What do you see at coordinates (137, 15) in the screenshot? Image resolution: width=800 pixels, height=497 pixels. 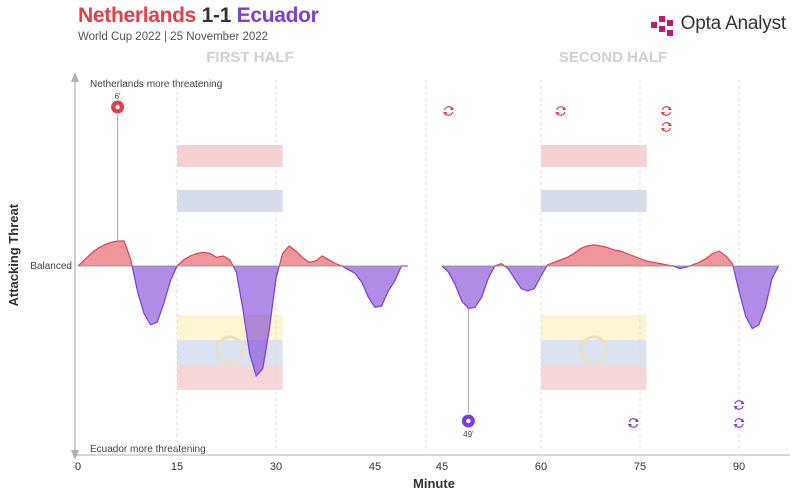 I see `home-team-name: Netherlands` at bounding box center [137, 15].